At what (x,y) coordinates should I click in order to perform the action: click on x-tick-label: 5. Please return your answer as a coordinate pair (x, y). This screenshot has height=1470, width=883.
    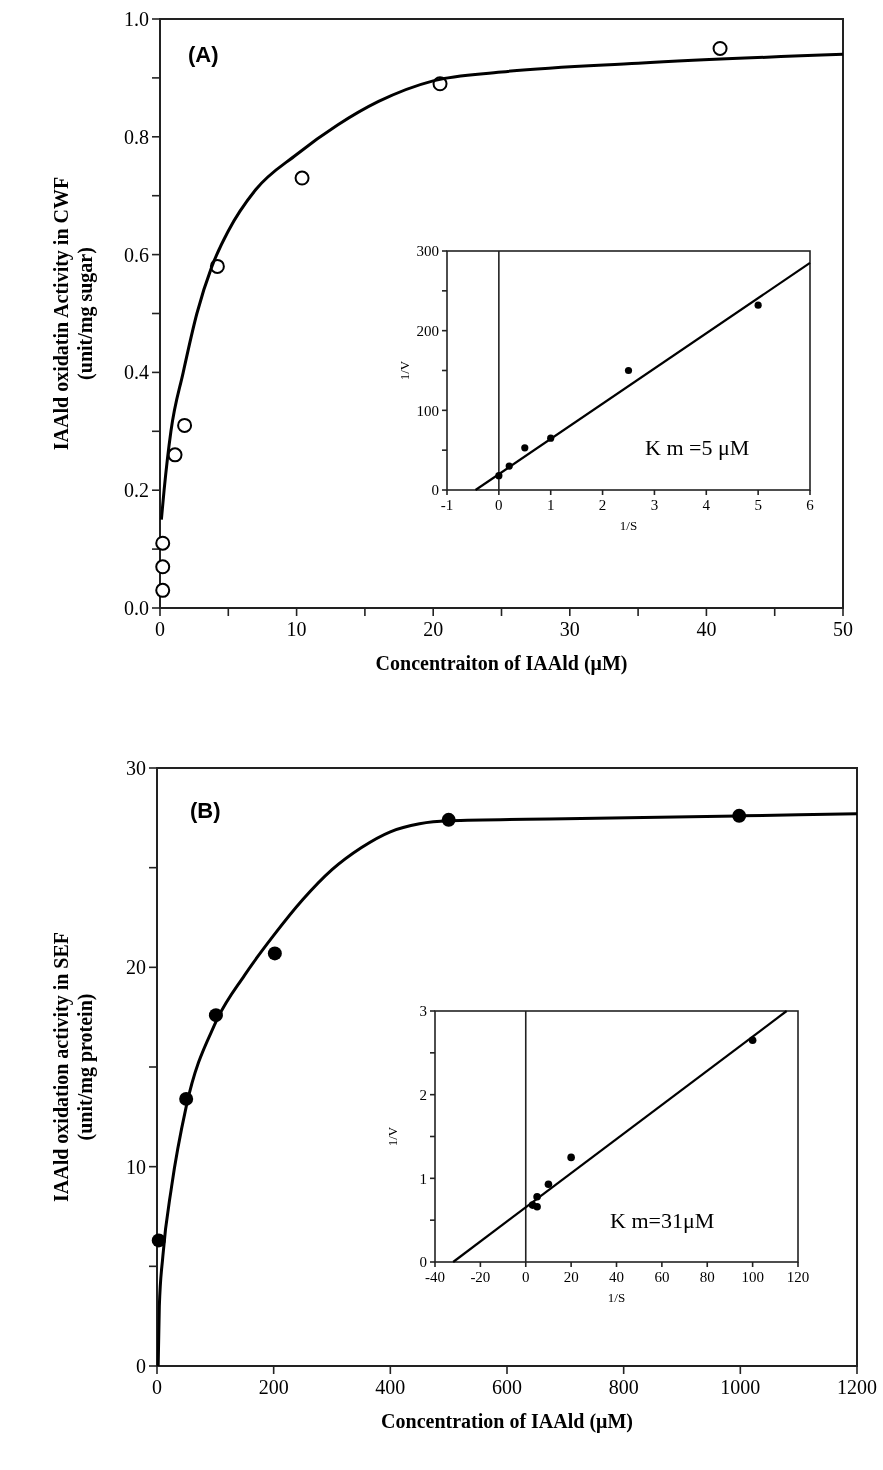
    Looking at the image, I should click on (758, 505).